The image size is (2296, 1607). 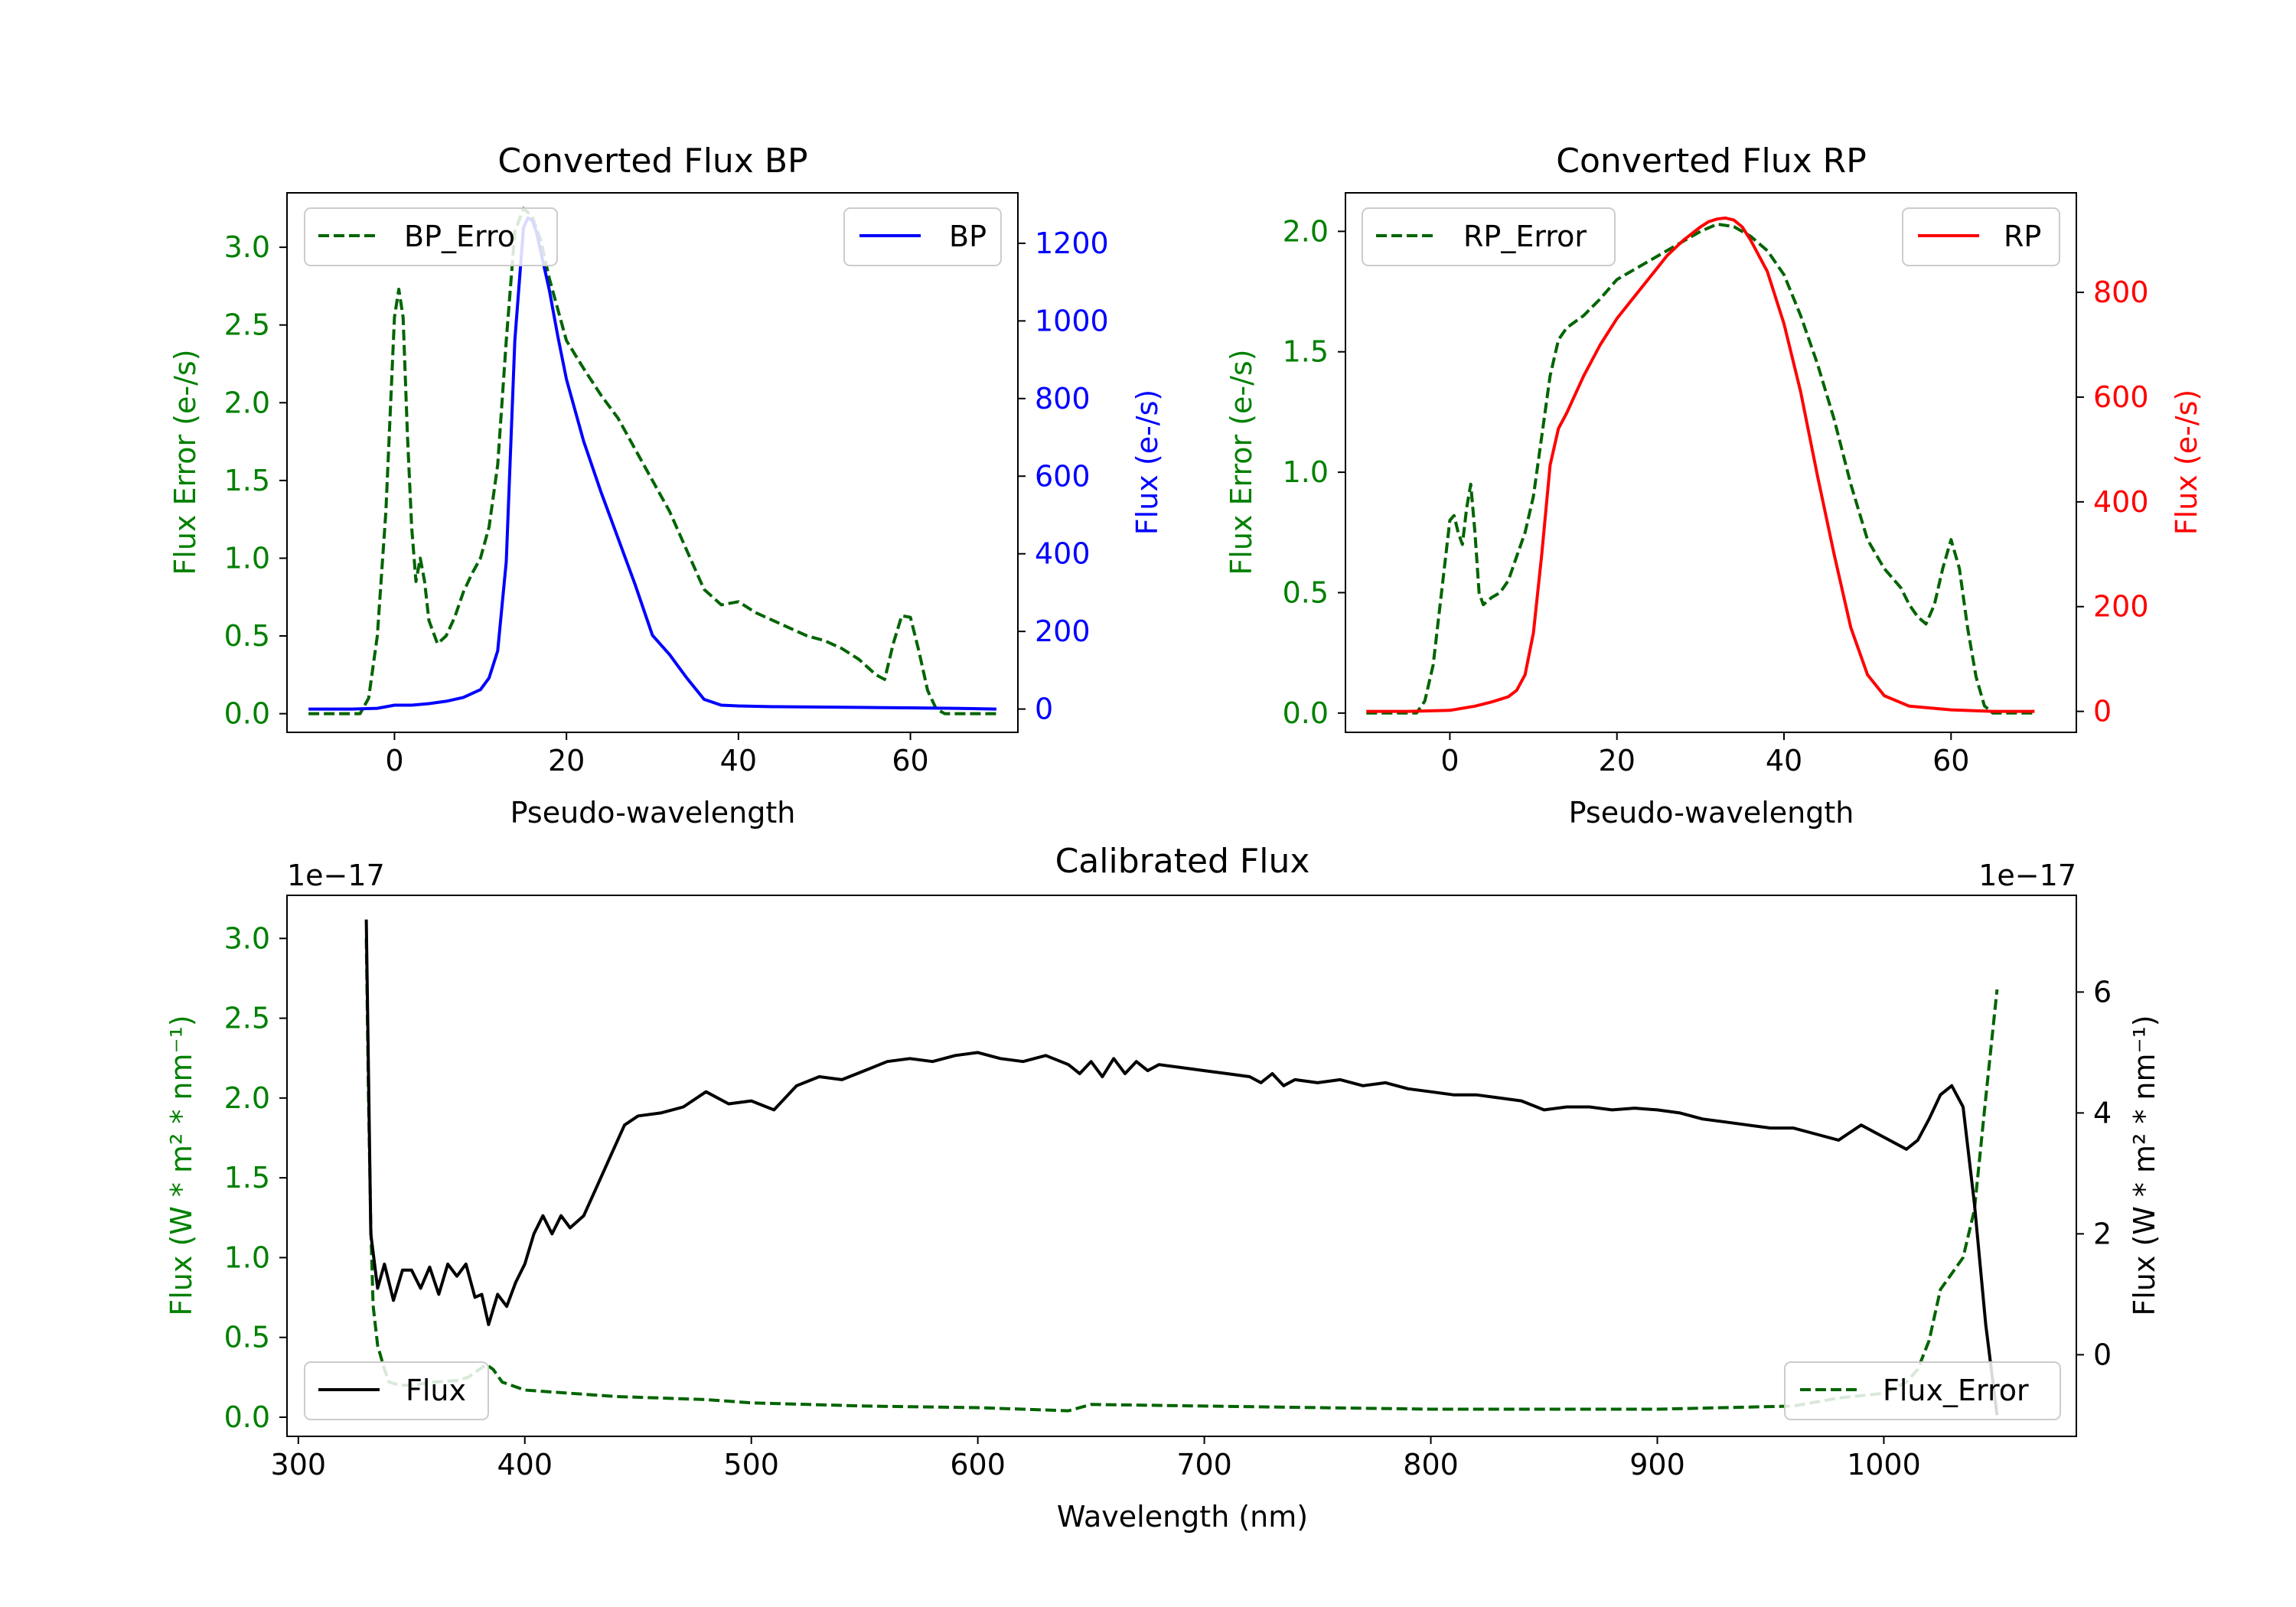 I want to click on rp-plot-area, so click(x=1700, y=466).